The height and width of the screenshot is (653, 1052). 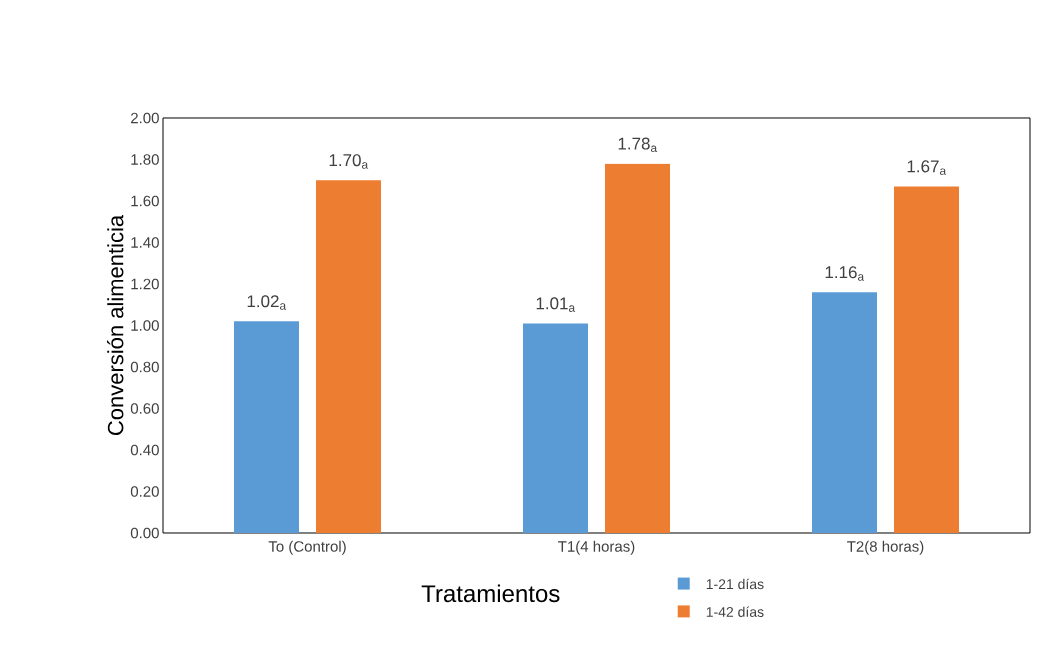 What do you see at coordinates (145, 118) in the screenshot?
I see `y-tick-label: 2.00` at bounding box center [145, 118].